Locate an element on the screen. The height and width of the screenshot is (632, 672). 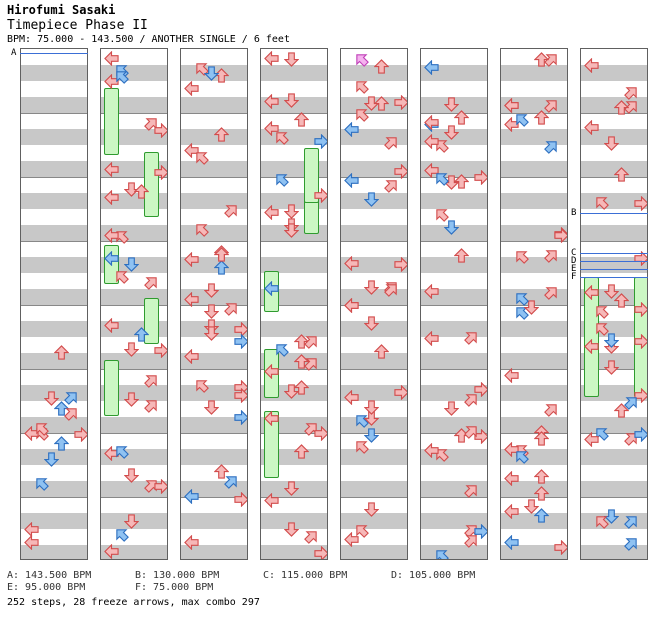
song-title: Timepiece Phase II is located at coordinates (77, 25).